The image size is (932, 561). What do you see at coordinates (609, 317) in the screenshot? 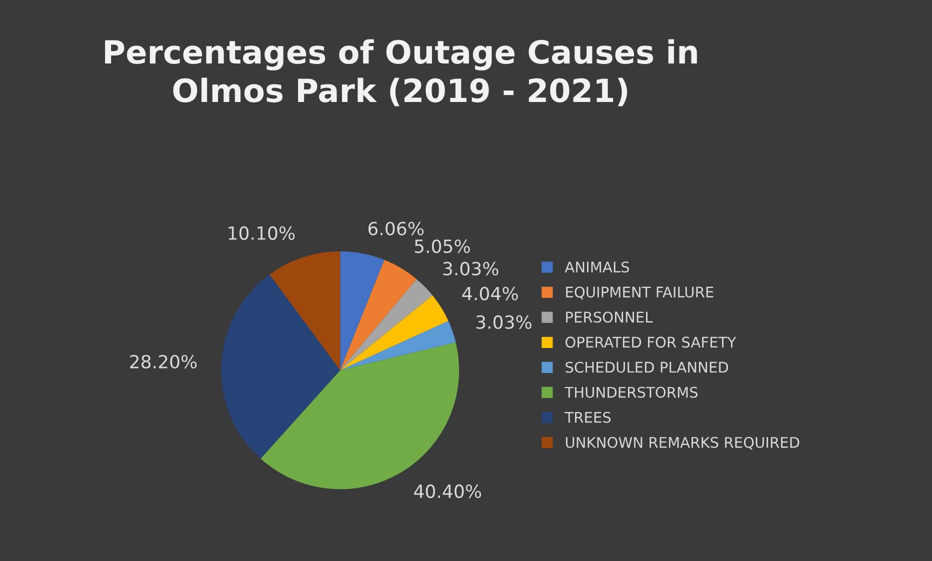
I see `legend-label: PERSONNEL` at bounding box center [609, 317].